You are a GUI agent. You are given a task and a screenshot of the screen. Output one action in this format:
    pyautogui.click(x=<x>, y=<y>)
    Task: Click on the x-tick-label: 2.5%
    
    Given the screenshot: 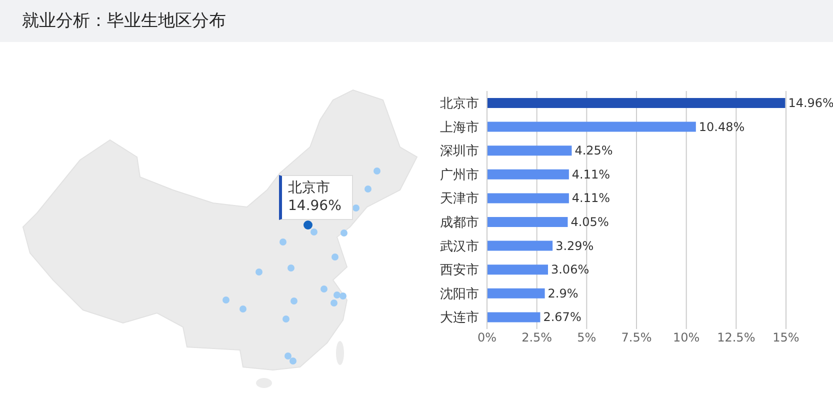 What is the action you would take?
    pyautogui.click(x=537, y=337)
    